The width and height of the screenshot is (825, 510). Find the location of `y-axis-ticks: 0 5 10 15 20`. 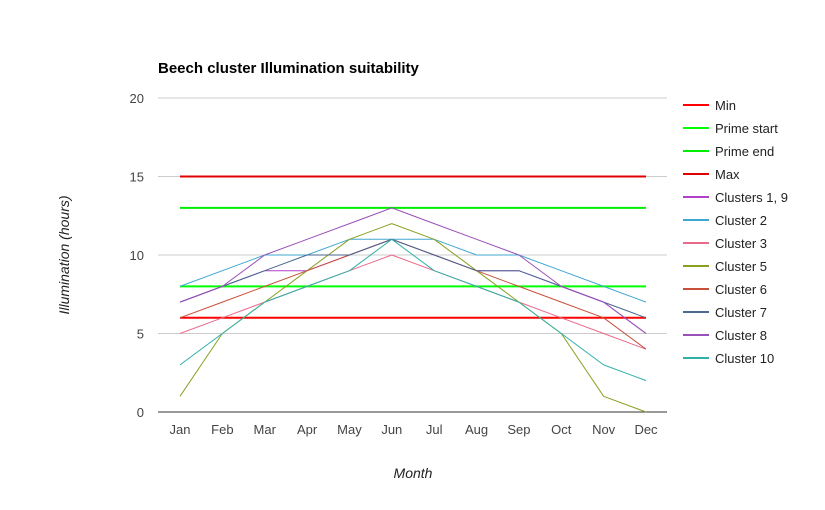

y-axis-ticks: 0 5 10 15 20 is located at coordinates (137, 255).